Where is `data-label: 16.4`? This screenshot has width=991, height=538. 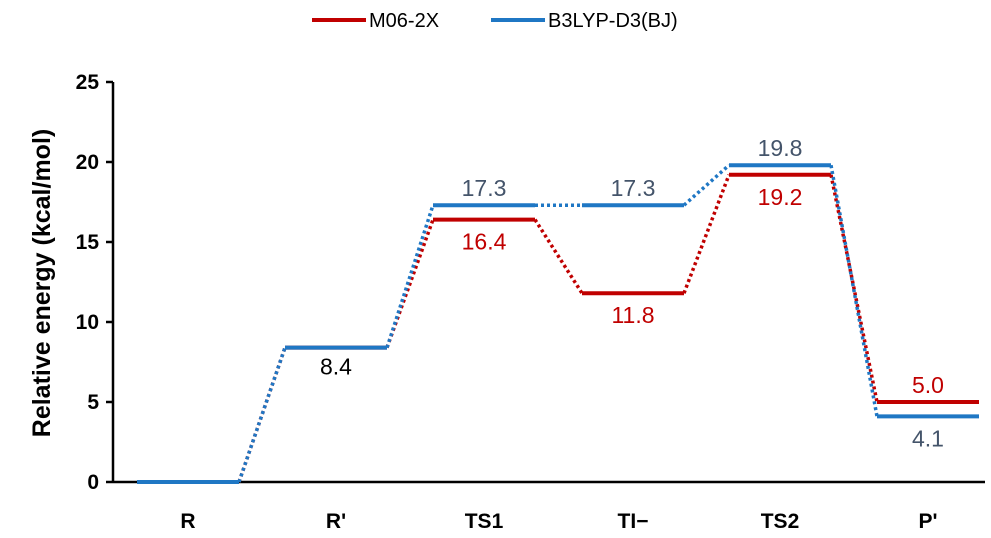 data-label: 16.4 is located at coordinates (484, 242).